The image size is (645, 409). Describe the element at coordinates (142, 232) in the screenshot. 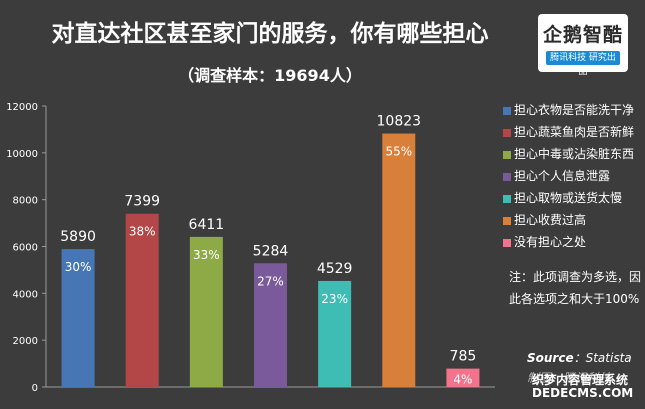

I see `bar-percent-label: 38%` at that location.